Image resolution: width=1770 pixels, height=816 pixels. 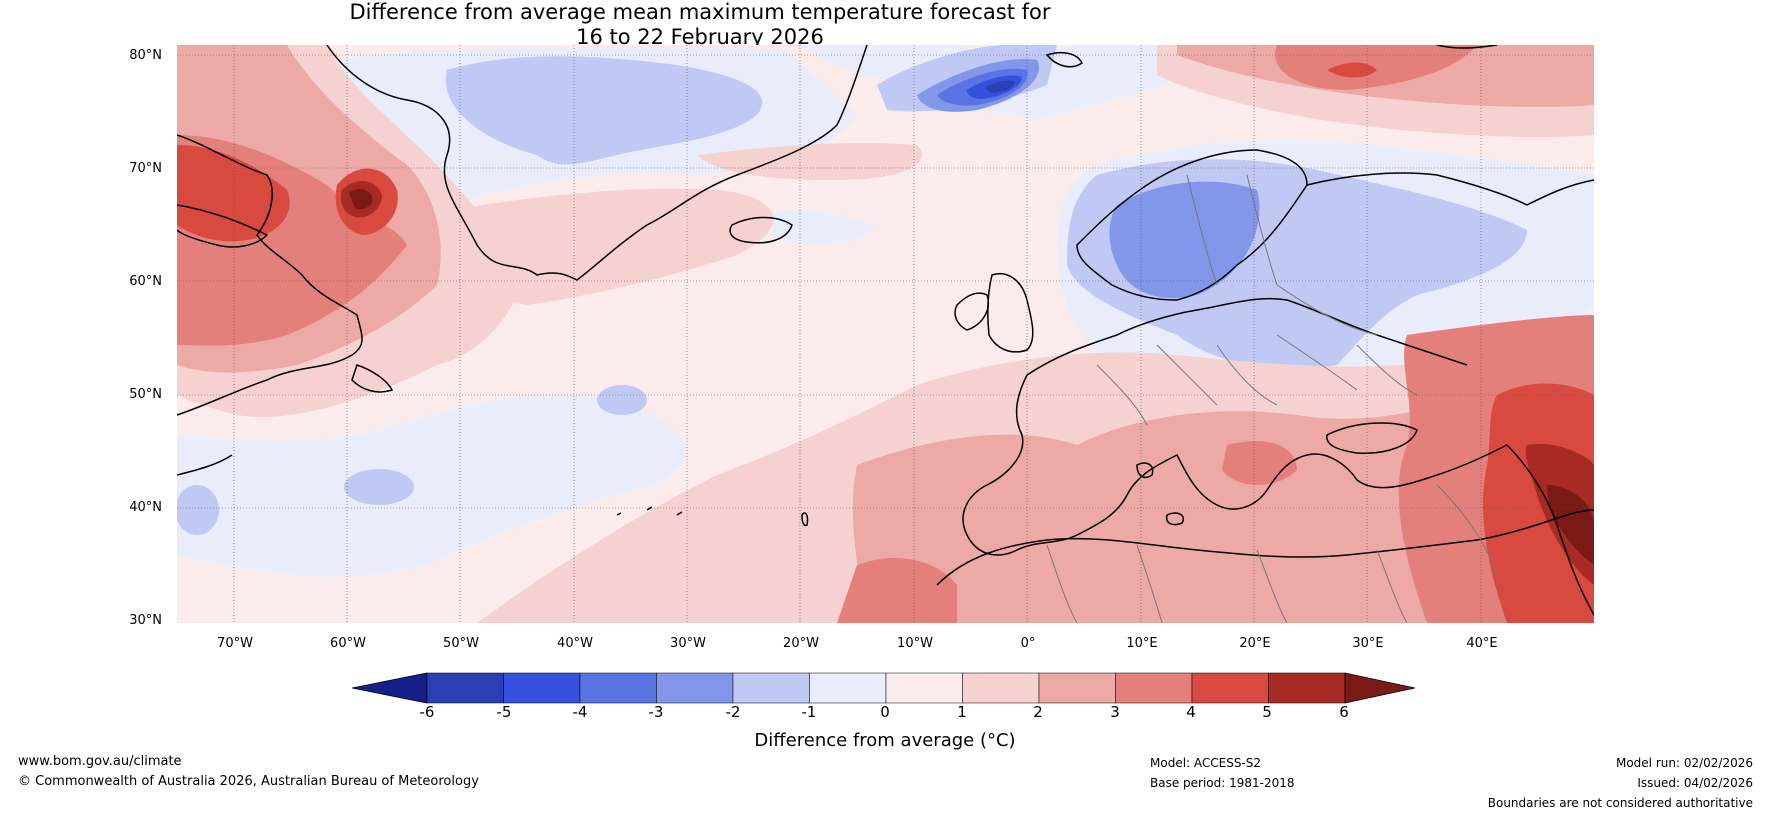 I want to click on lat-label-50n: 50°N, so click(x=145, y=394).